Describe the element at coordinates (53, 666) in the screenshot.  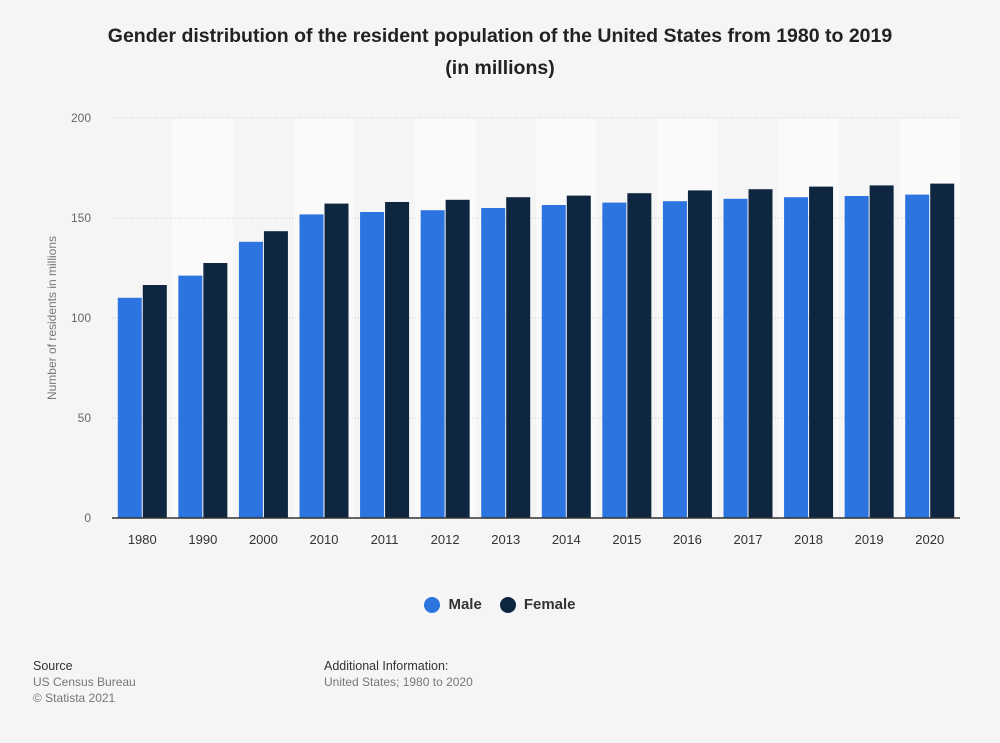
I see `source-heading: Source` at that location.